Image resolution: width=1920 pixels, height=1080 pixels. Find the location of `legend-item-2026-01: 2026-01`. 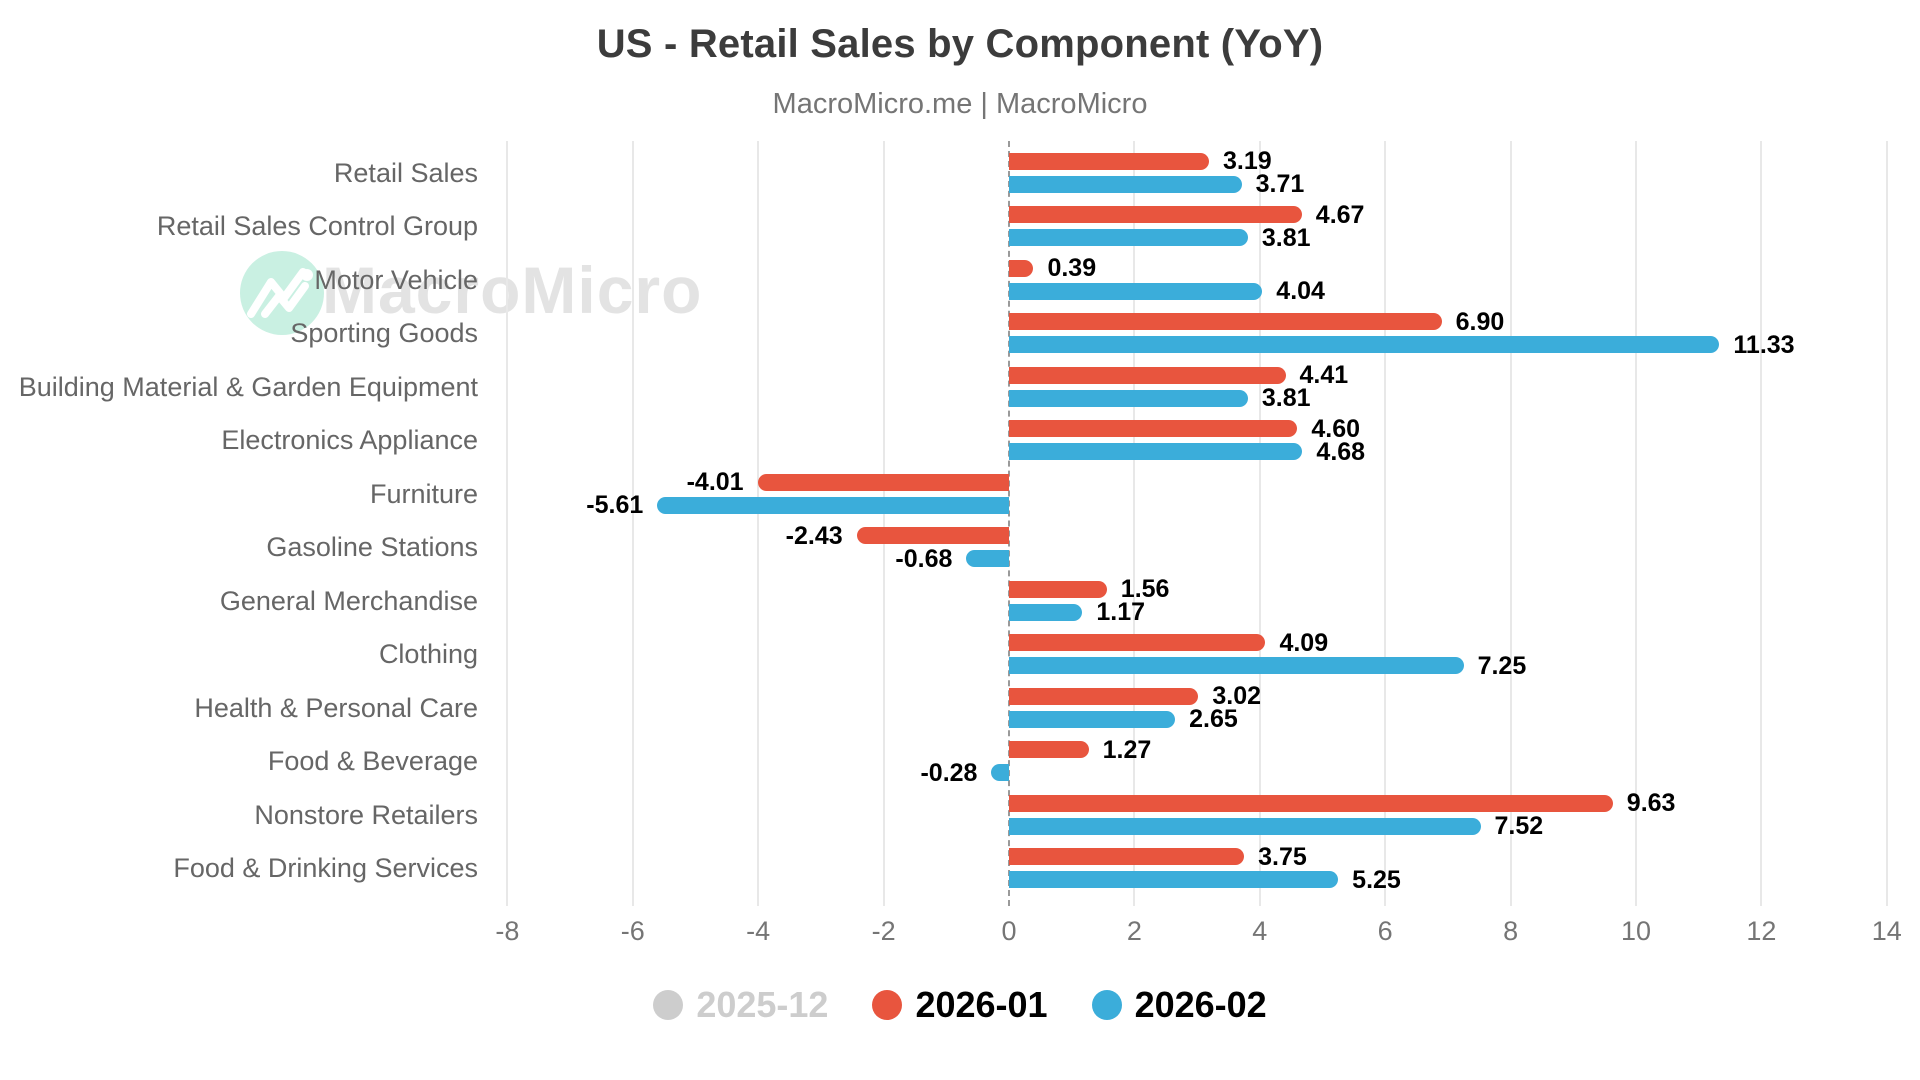

legend-item-2026-01: 2026-01 is located at coordinates (960, 1005).